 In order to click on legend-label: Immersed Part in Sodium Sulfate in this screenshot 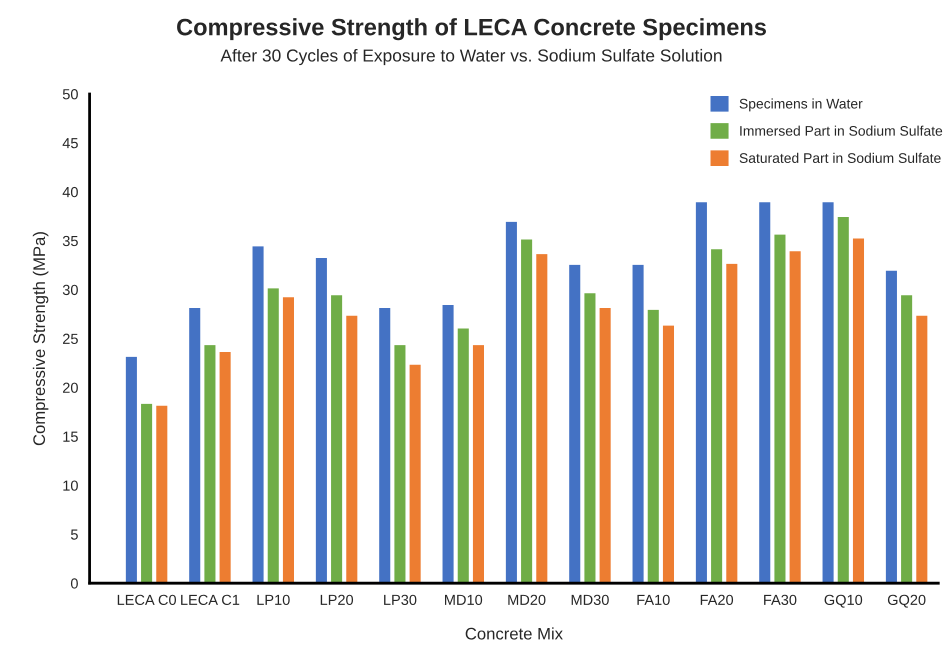, I will do `click(841, 131)`.